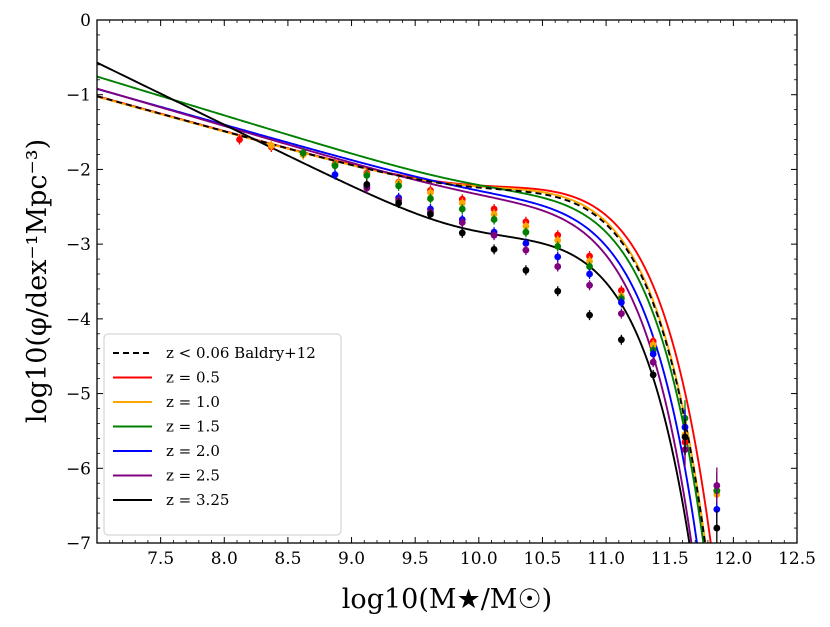 The height and width of the screenshot is (627, 830). What do you see at coordinates (224, 559) in the screenshot?
I see `x-tick-label: 8.0` at bounding box center [224, 559].